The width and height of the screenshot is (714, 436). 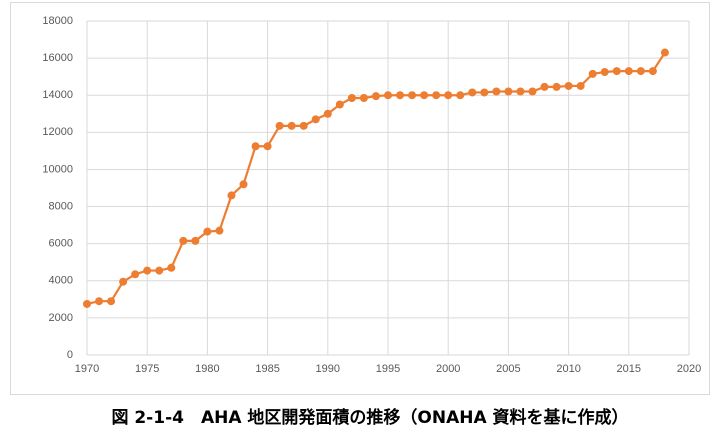 I want to click on y-tick-label: 6000, so click(x=61, y=244).